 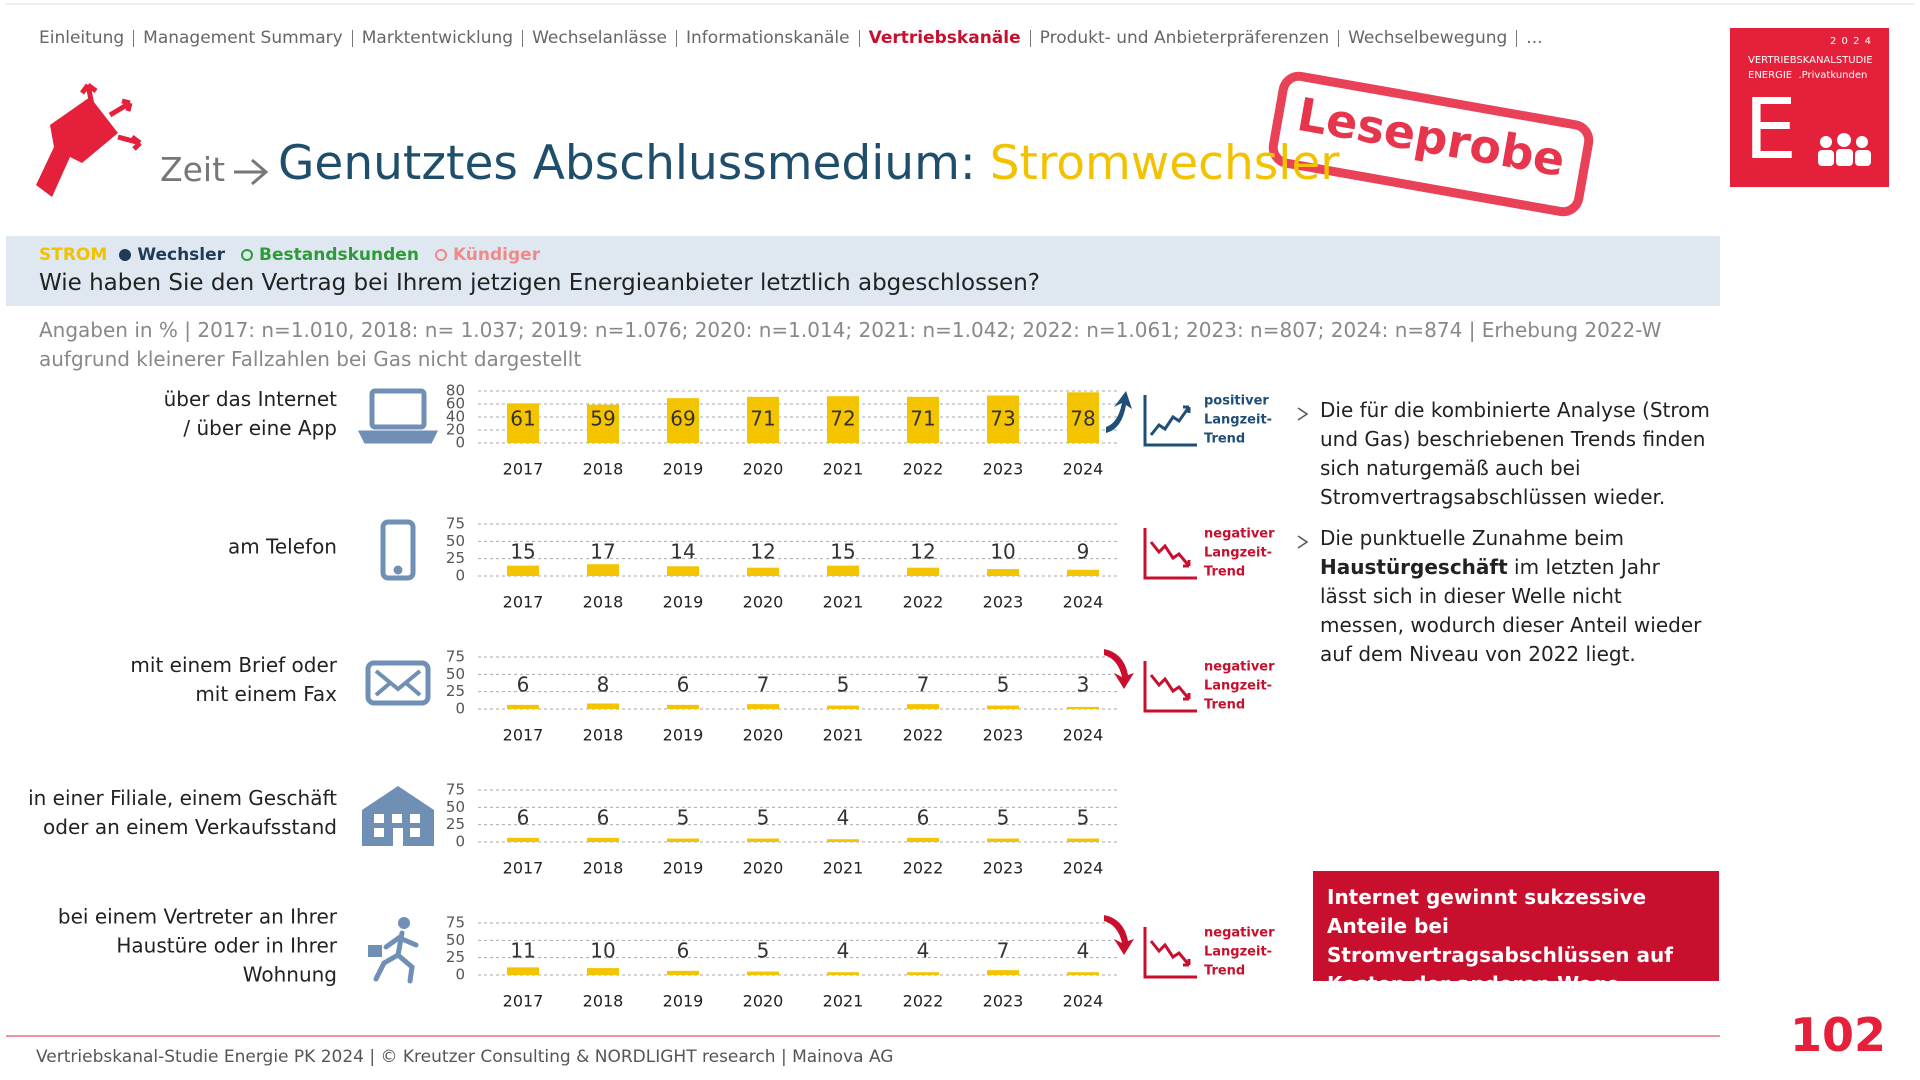 What do you see at coordinates (89, 140) in the screenshot?
I see `section-icon` at bounding box center [89, 140].